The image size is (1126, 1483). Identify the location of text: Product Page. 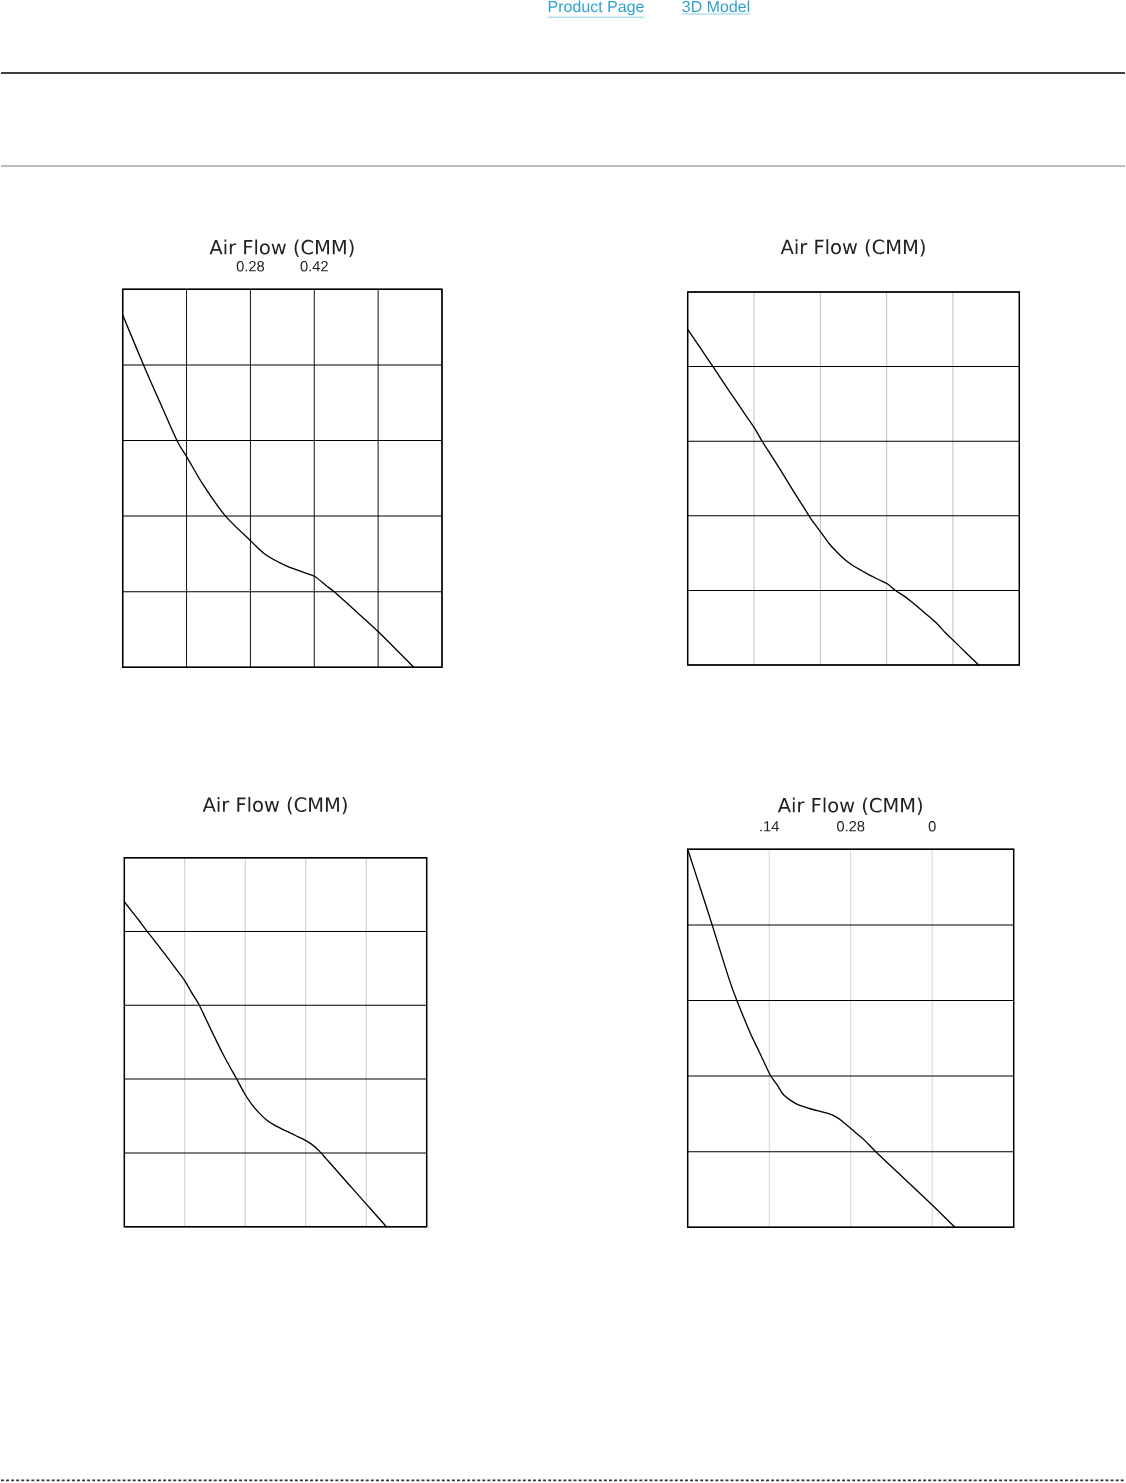
(596, 8).